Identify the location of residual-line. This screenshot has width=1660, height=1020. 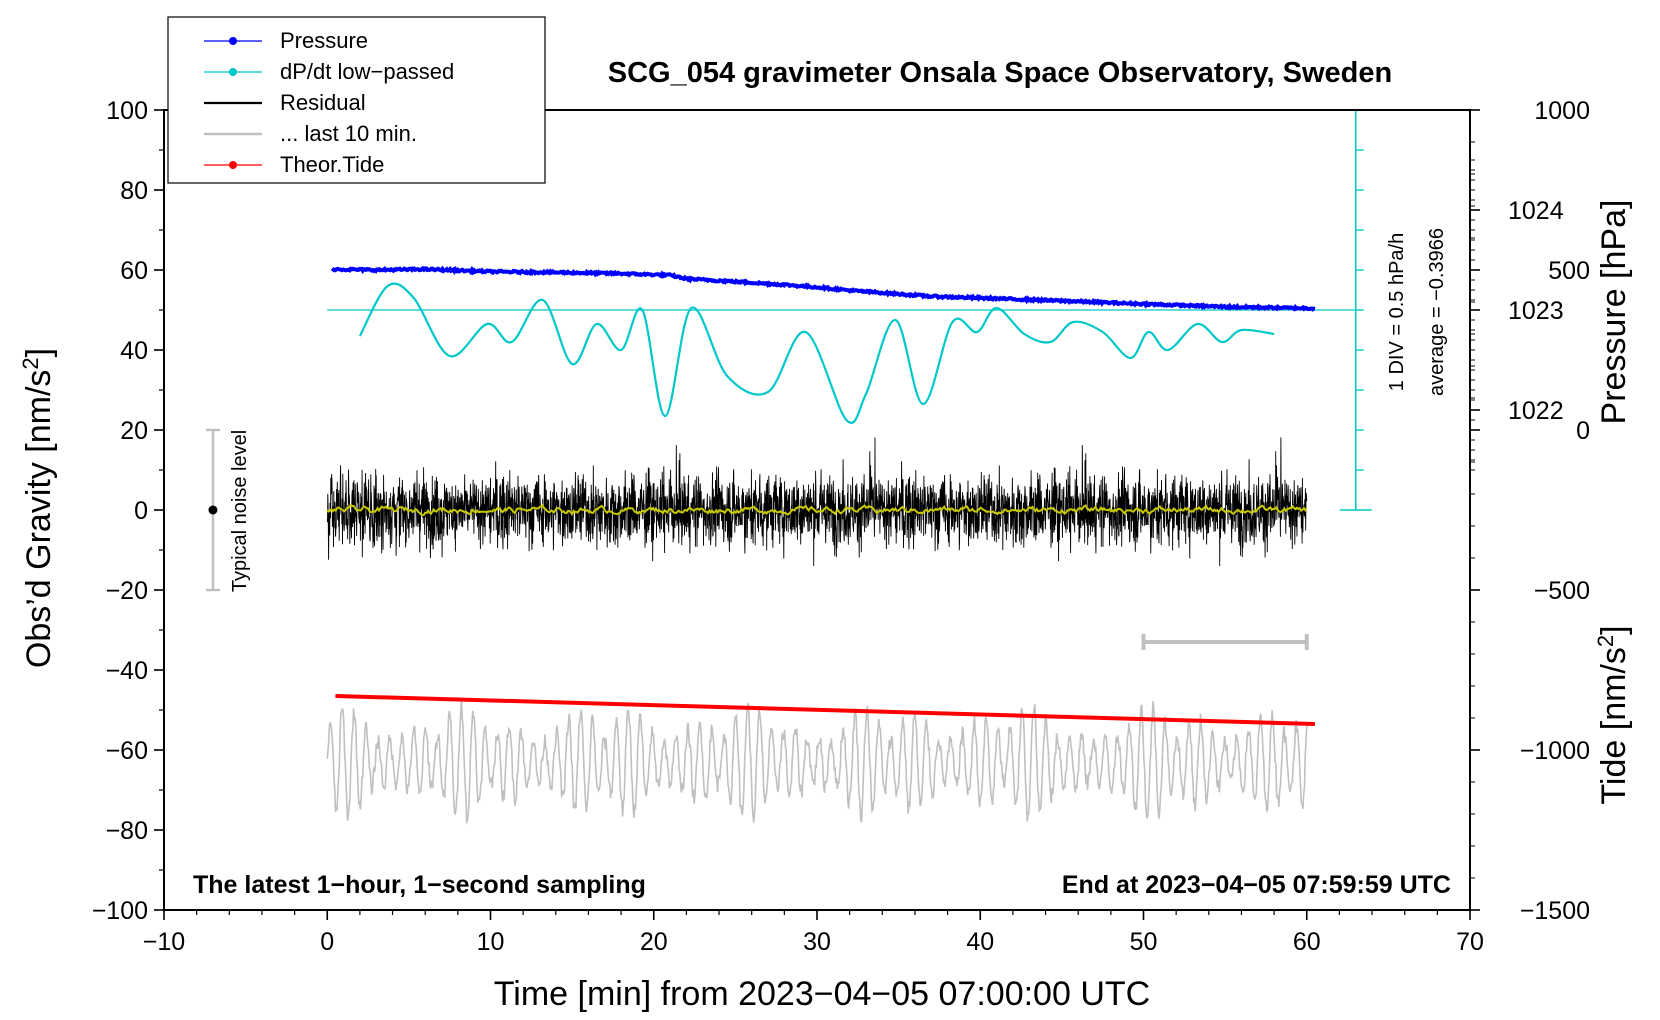
(817, 502).